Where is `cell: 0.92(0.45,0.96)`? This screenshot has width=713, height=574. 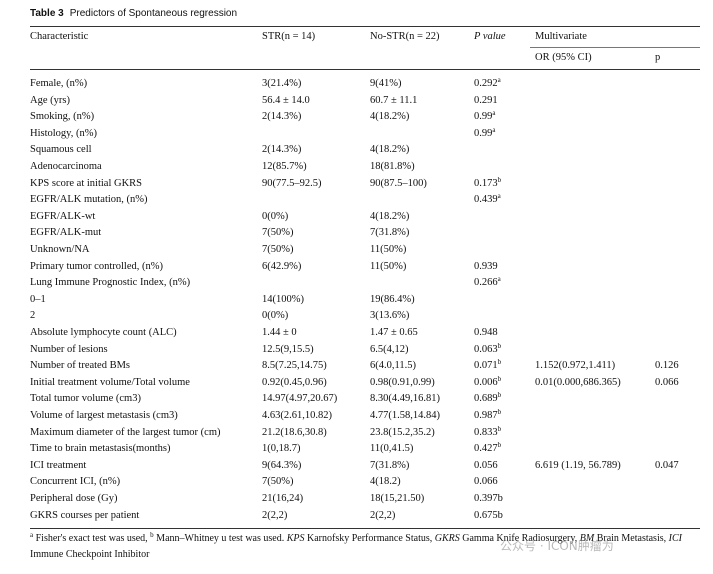
cell: 0.92(0.45,0.96) is located at coordinates (294, 382).